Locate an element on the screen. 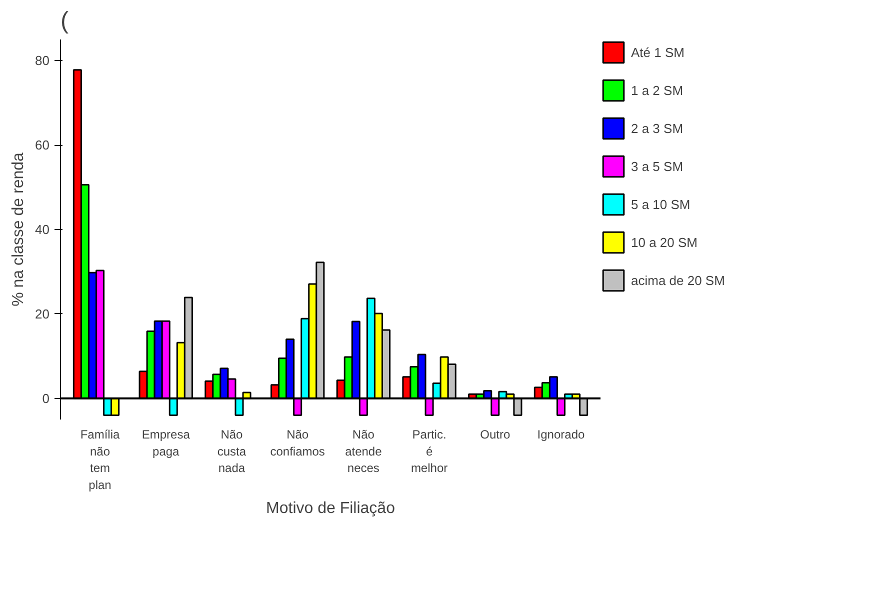 Image resolution: width=892 pixels, height=616 pixels. y-axis-title: % na classe de renda is located at coordinates (19, 229).